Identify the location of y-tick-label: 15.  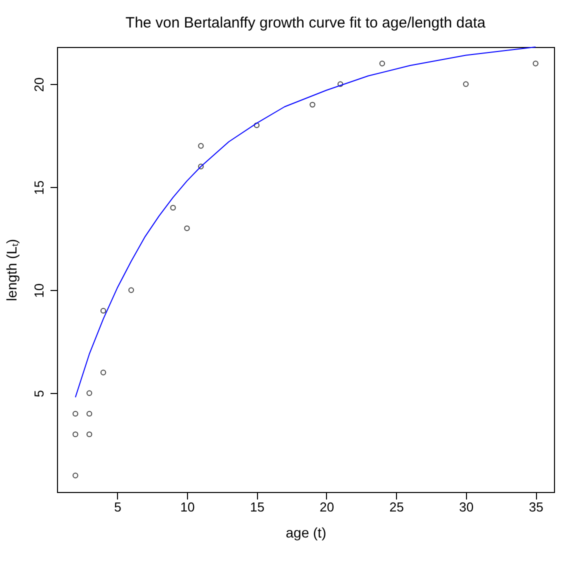
(39, 187).